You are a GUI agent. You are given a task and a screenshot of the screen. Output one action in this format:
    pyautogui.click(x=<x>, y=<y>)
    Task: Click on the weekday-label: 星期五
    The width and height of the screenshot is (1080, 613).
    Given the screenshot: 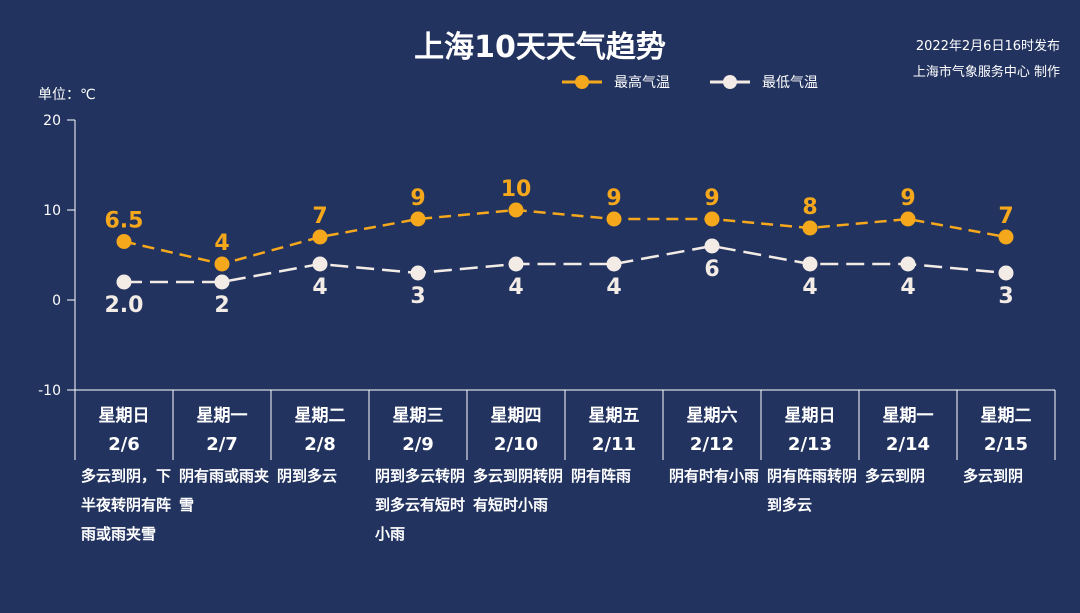 What is the action you would take?
    pyautogui.click(x=614, y=416)
    